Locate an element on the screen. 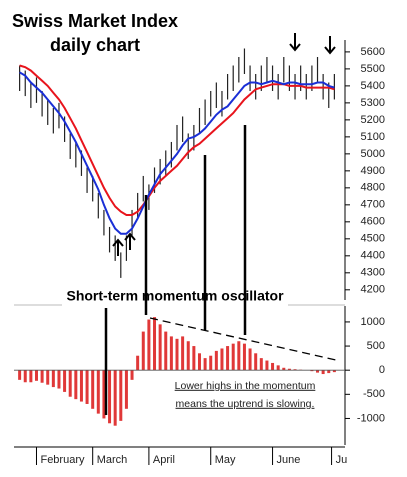 The height and width of the screenshot is (477, 407). y-tick-label: 4500 is located at coordinates (373, 239).